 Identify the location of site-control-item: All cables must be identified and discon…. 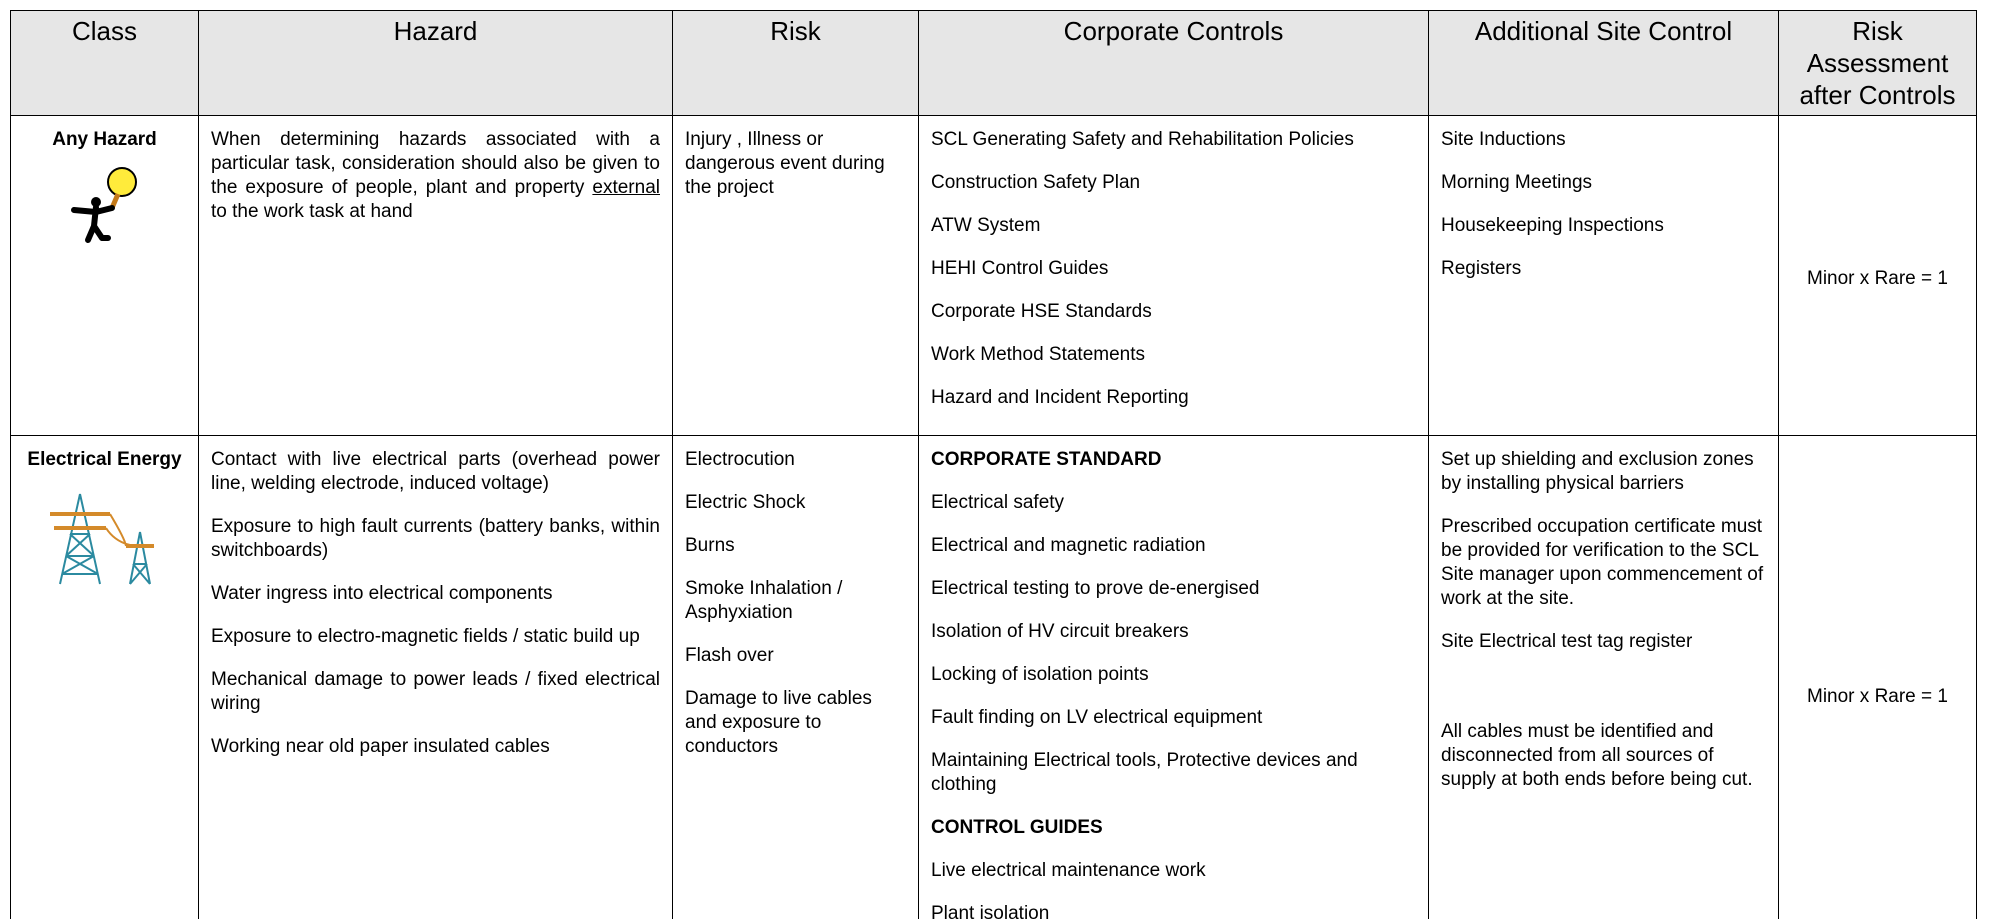
(1597, 755).